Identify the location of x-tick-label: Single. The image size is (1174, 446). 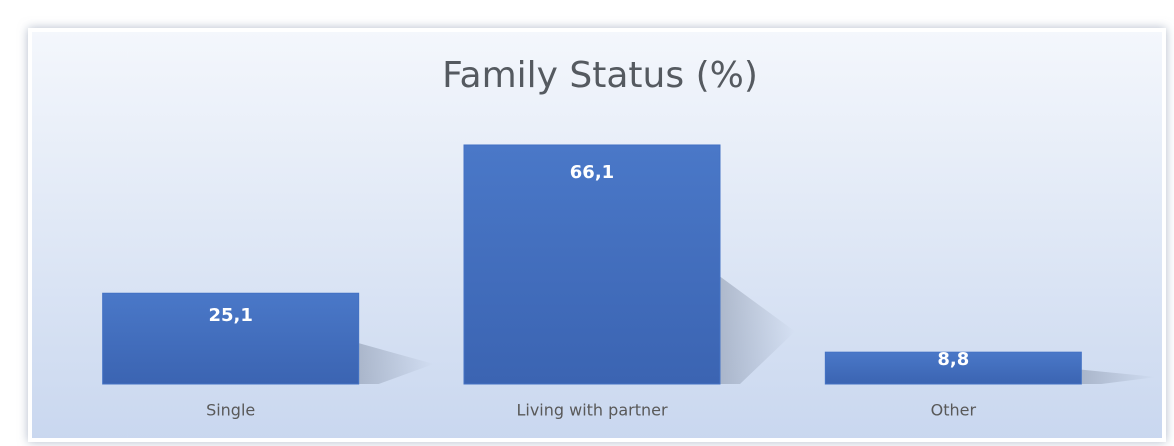
(230, 410).